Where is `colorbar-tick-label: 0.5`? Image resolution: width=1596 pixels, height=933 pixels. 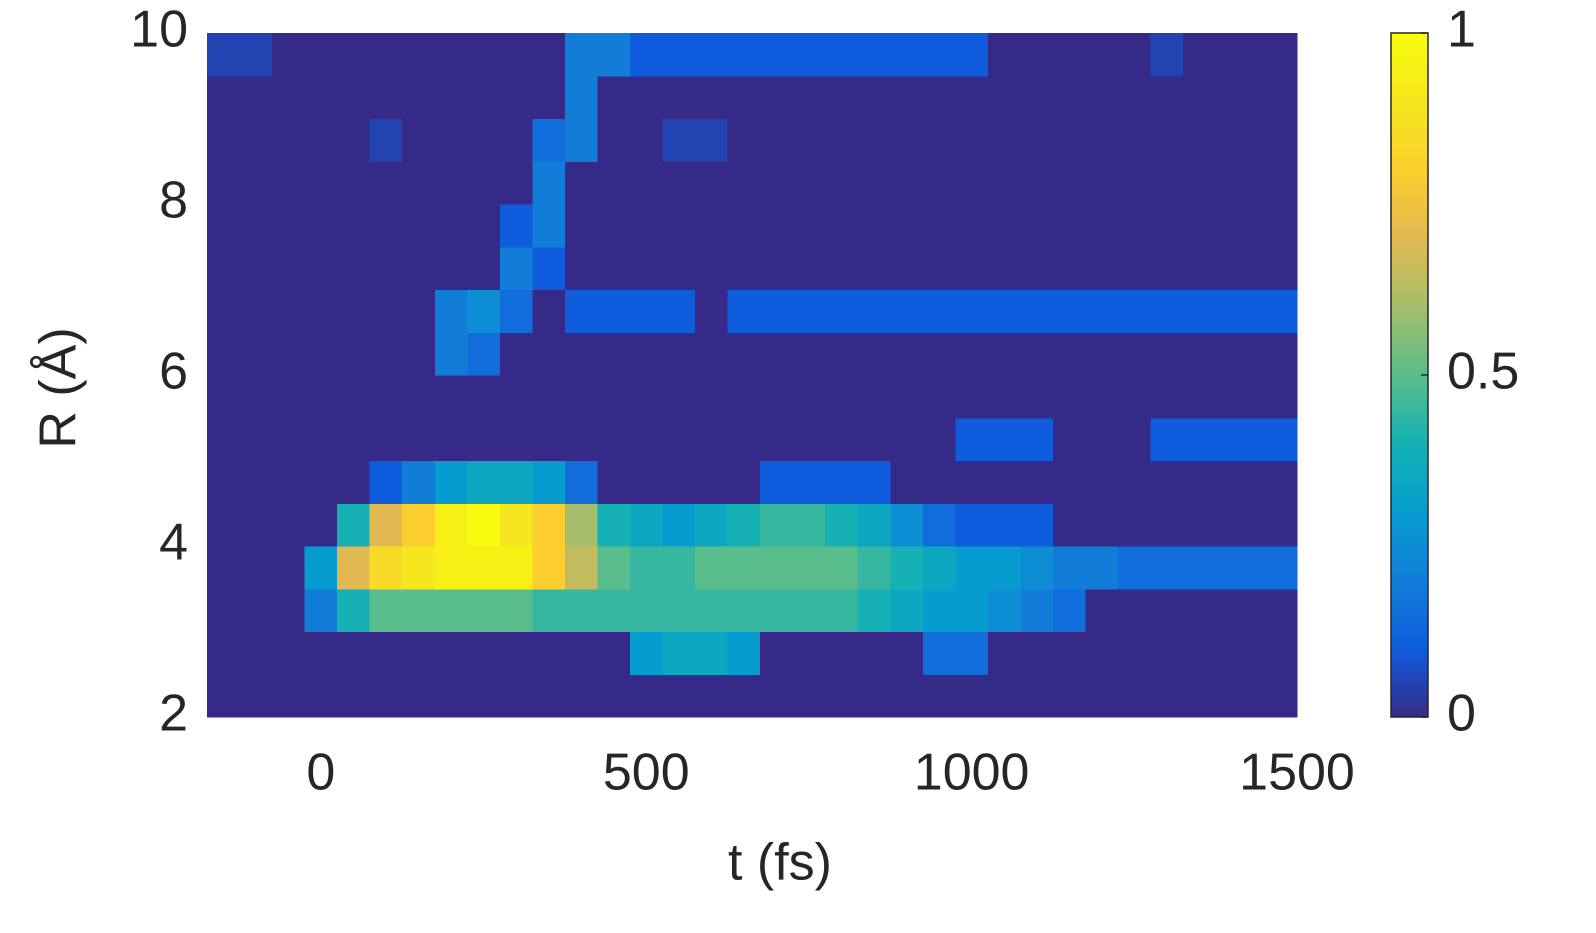
colorbar-tick-label: 0.5 is located at coordinates (1483, 372).